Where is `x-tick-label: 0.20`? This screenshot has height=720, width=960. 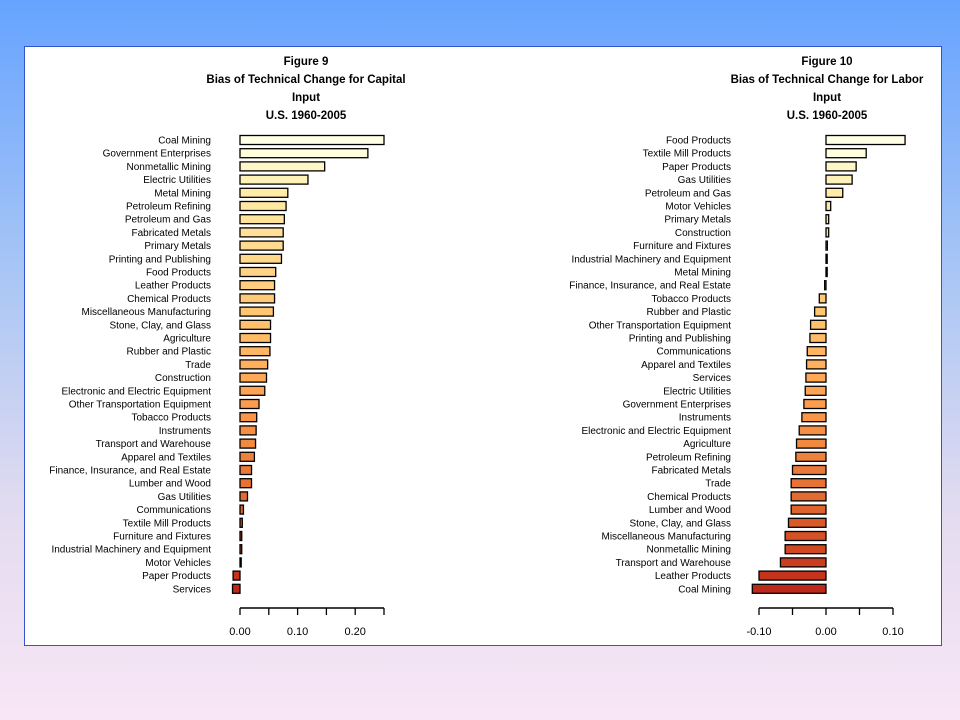 x-tick-label: 0.20 is located at coordinates (354, 632).